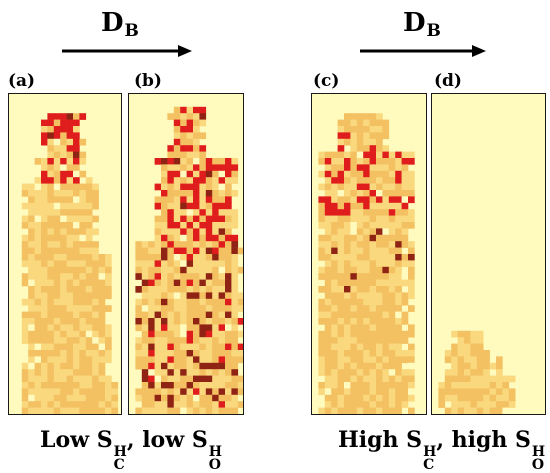 This screenshot has height=473, width=550. Describe the element at coordinates (22, 81) in the screenshot. I see `panel-a-label: (a)` at that location.